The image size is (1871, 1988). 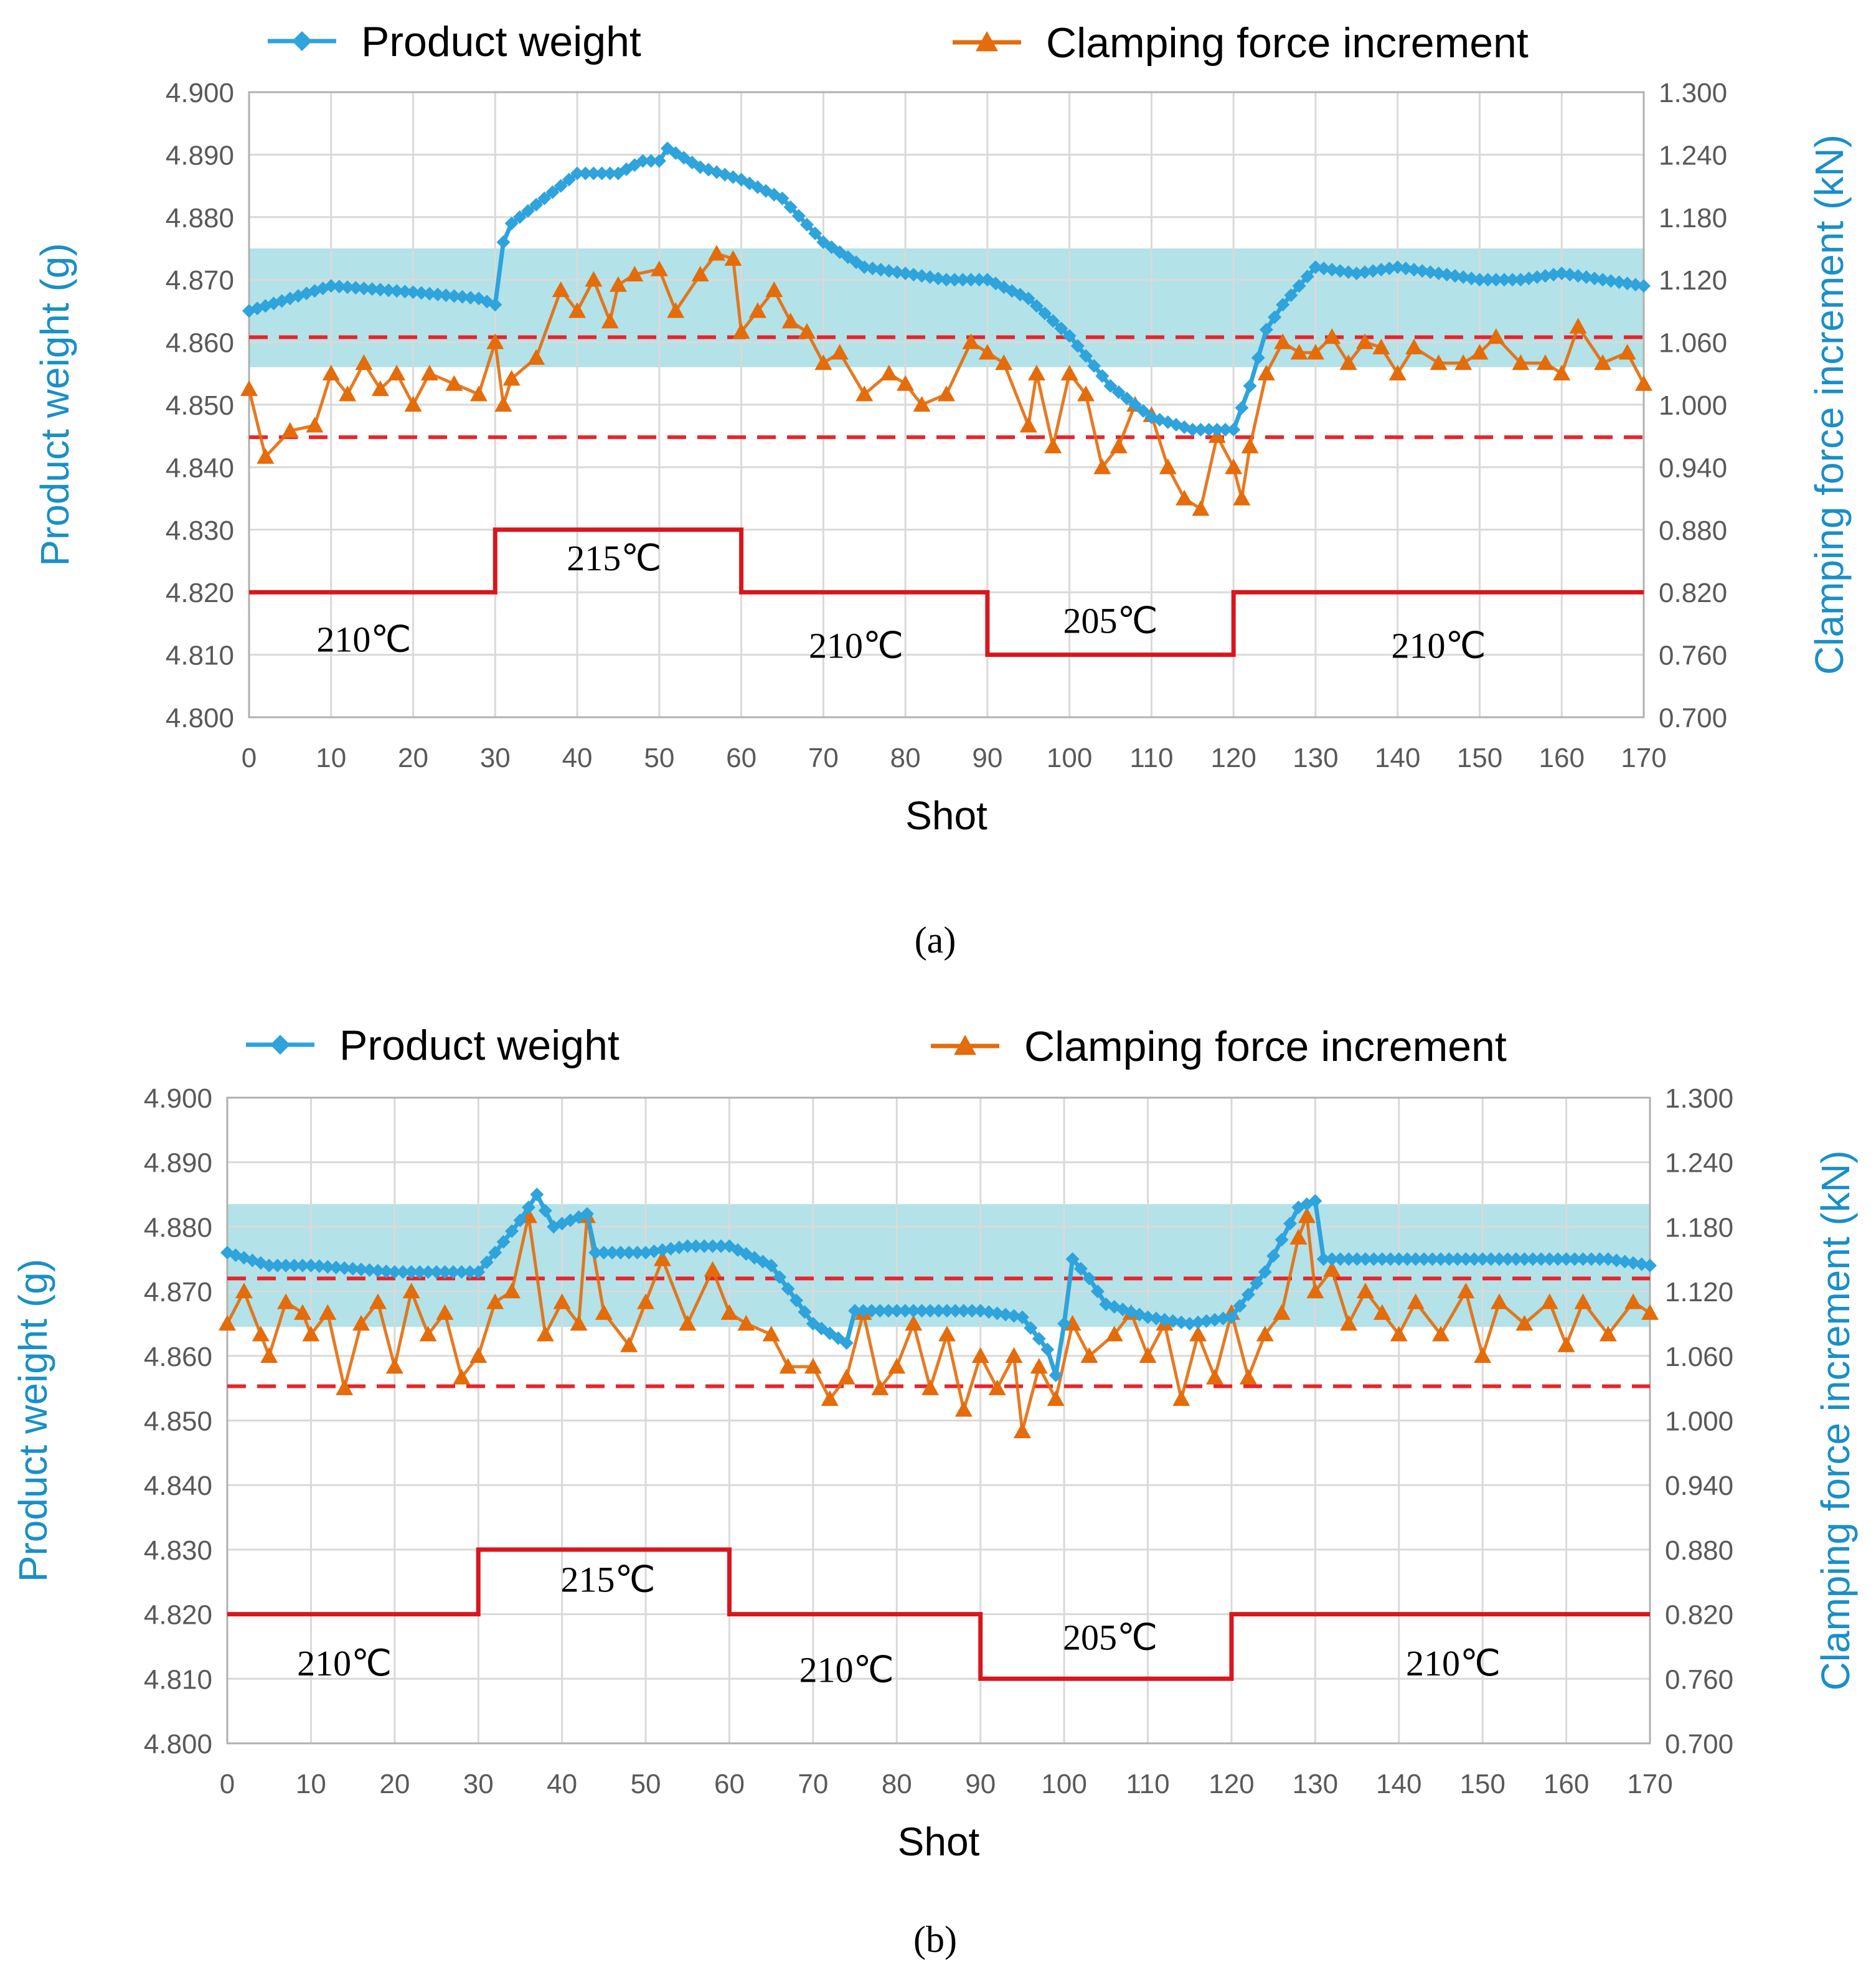 What do you see at coordinates (1693, 593) in the screenshot?
I see `y-right-tick-label: 0.820` at bounding box center [1693, 593].